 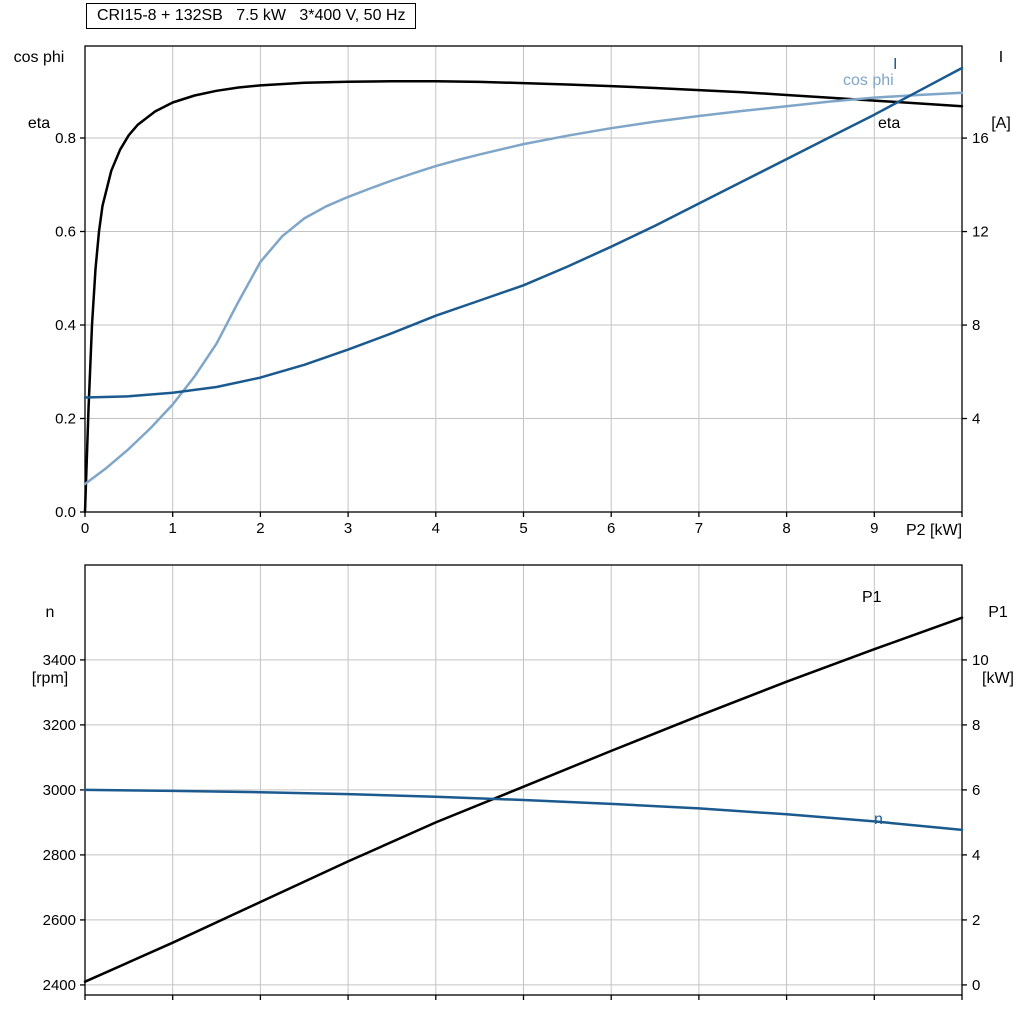 What do you see at coordinates (65, 512) in the screenshot?
I see `svg-text: 0.0` at bounding box center [65, 512].